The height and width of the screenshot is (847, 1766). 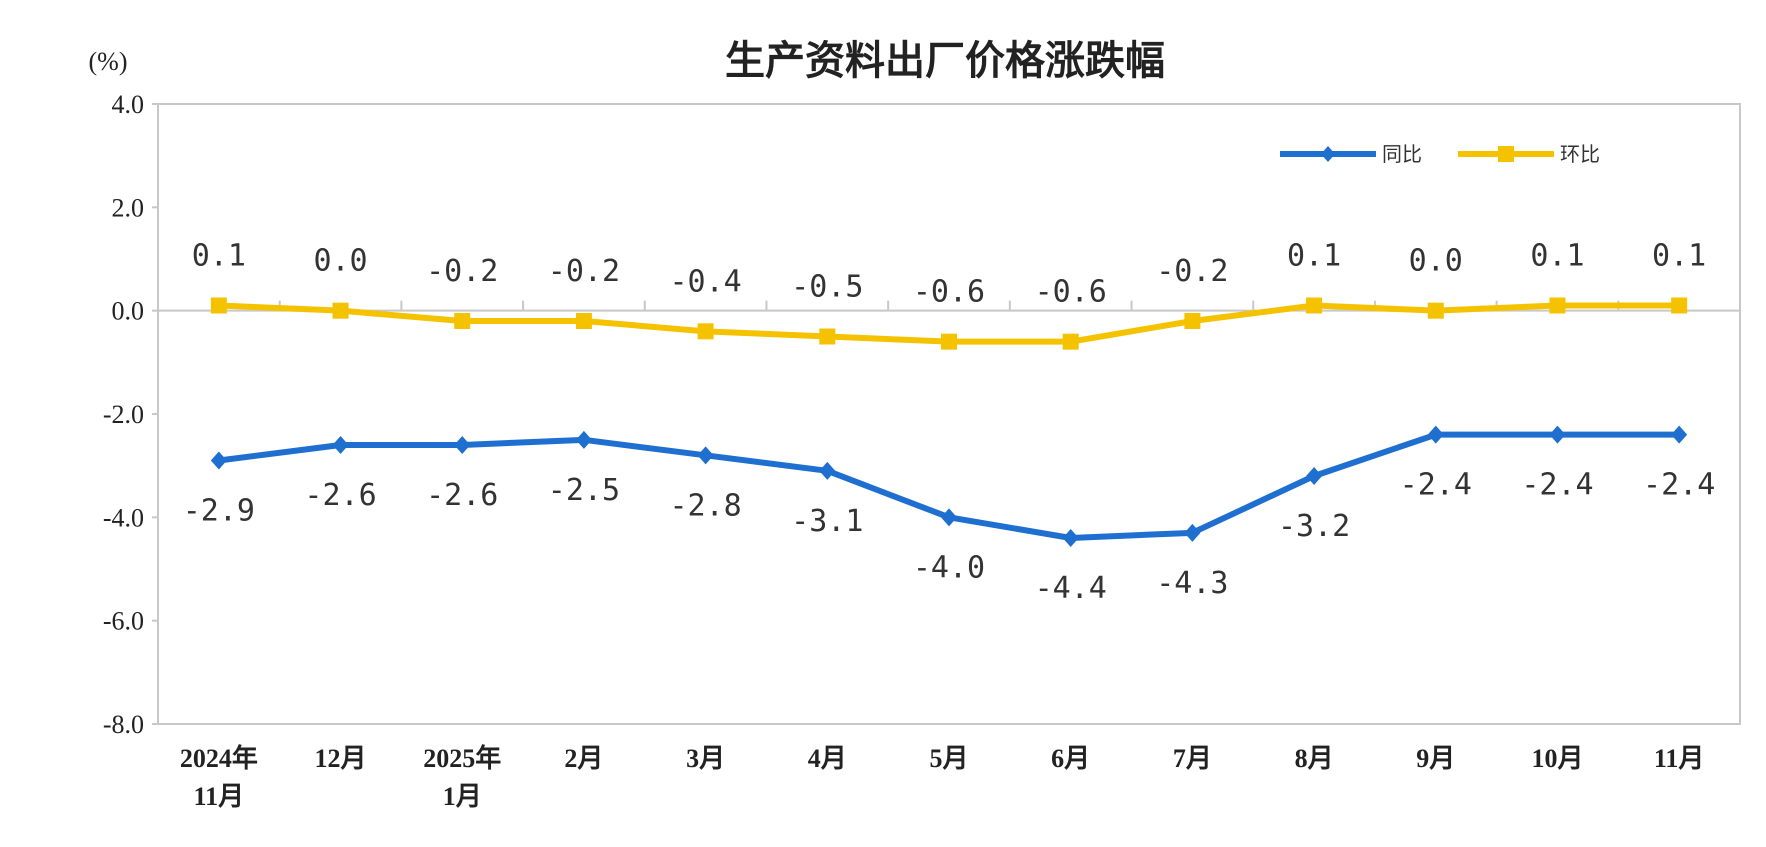 What do you see at coordinates (1440, 154) in the screenshot?
I see `legend: 同比 环比` at bounding box center [1440, 154].